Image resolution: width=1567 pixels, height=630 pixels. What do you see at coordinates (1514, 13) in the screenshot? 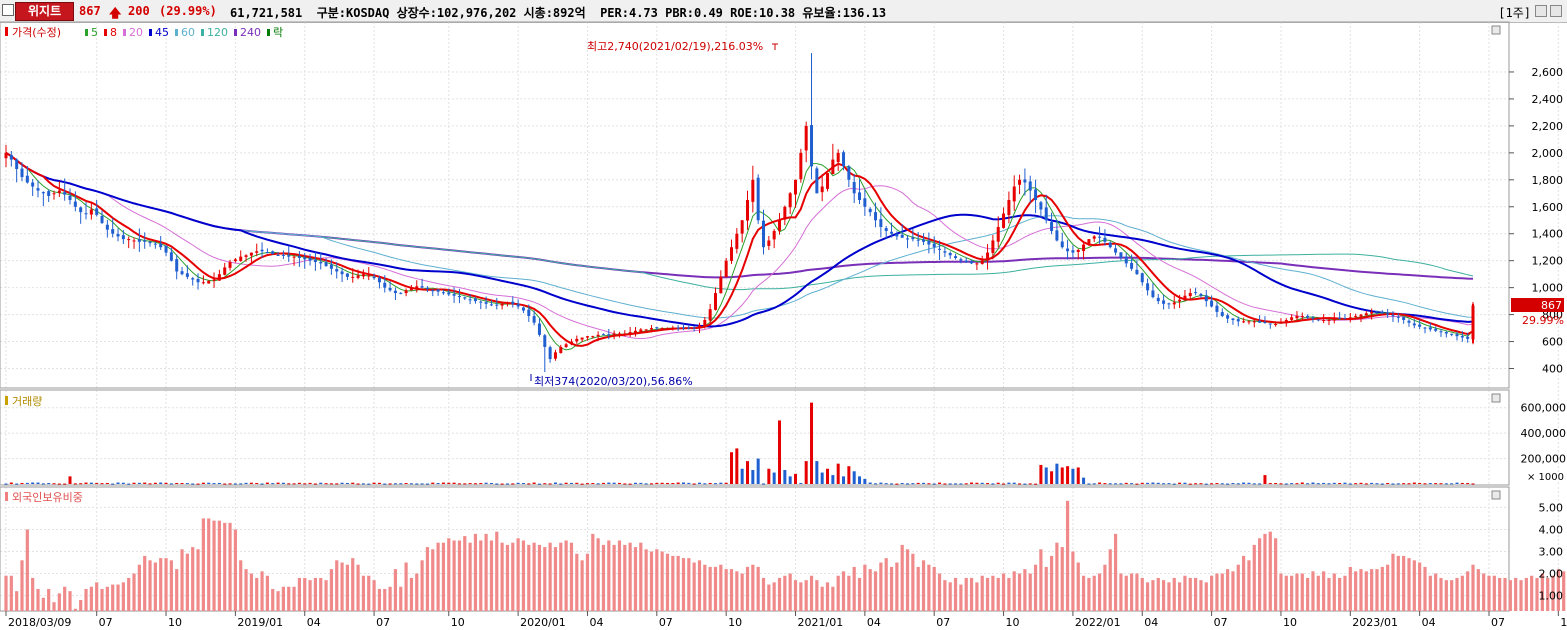
I see `period-selector: [1주]` at bounding box center [1514, 13].